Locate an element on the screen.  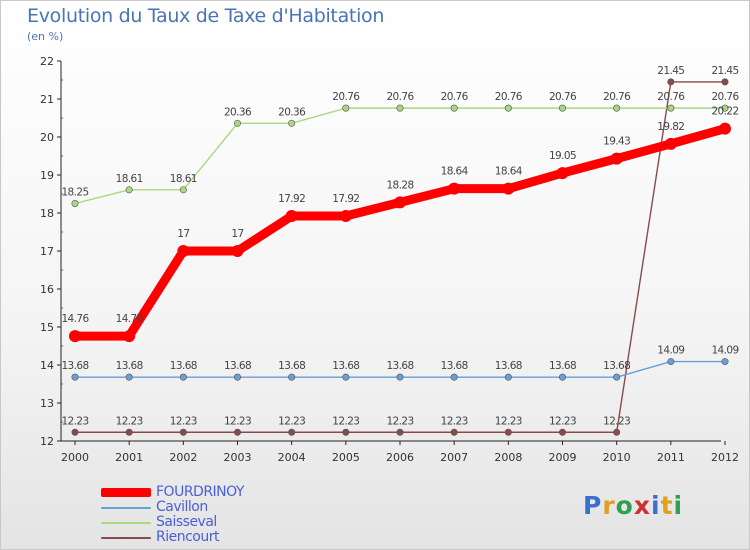
data-label: 19.05 is located at coordinates (562, 156).